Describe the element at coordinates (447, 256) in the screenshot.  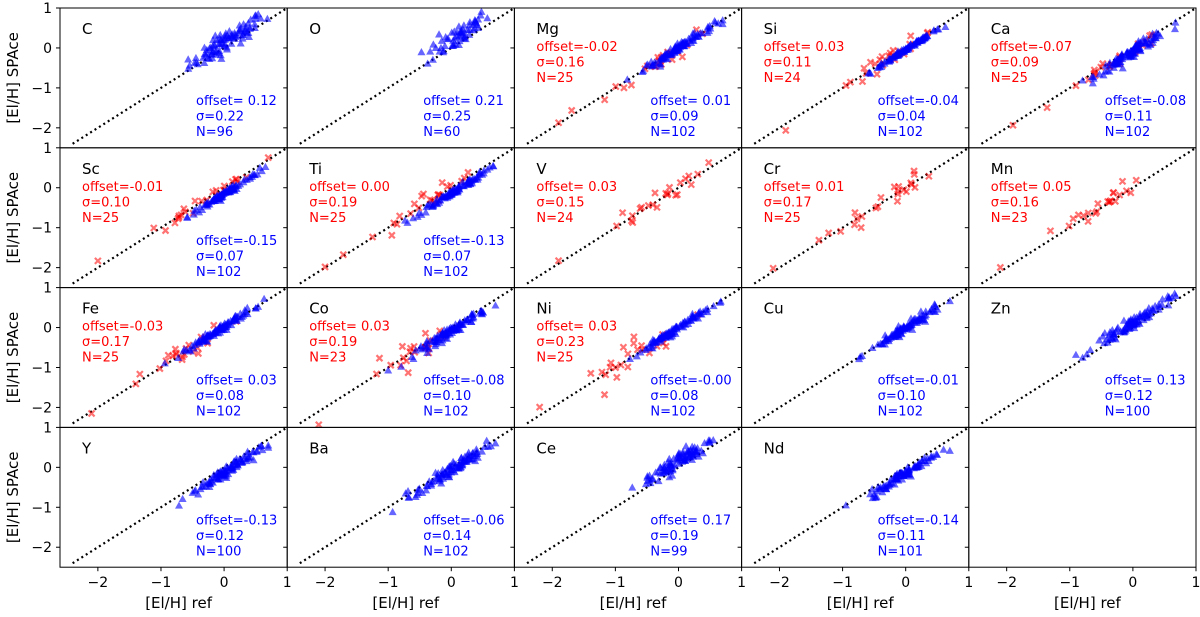
I see `blue-stat-text: σ=0.07` at that location.